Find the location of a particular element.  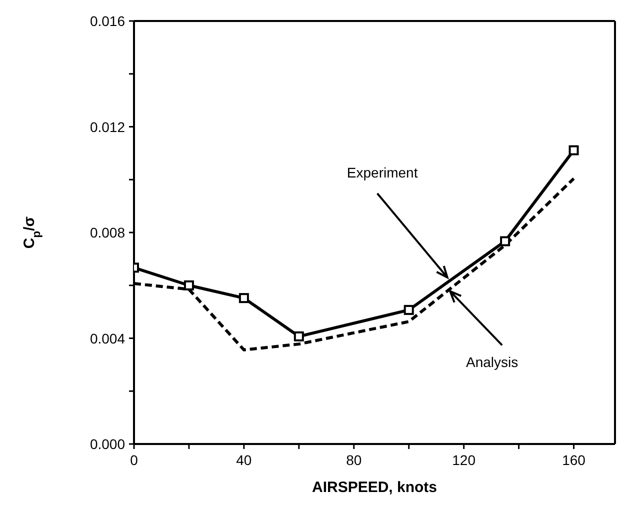

annotation: Experiment is located at coordinates (382, 172).